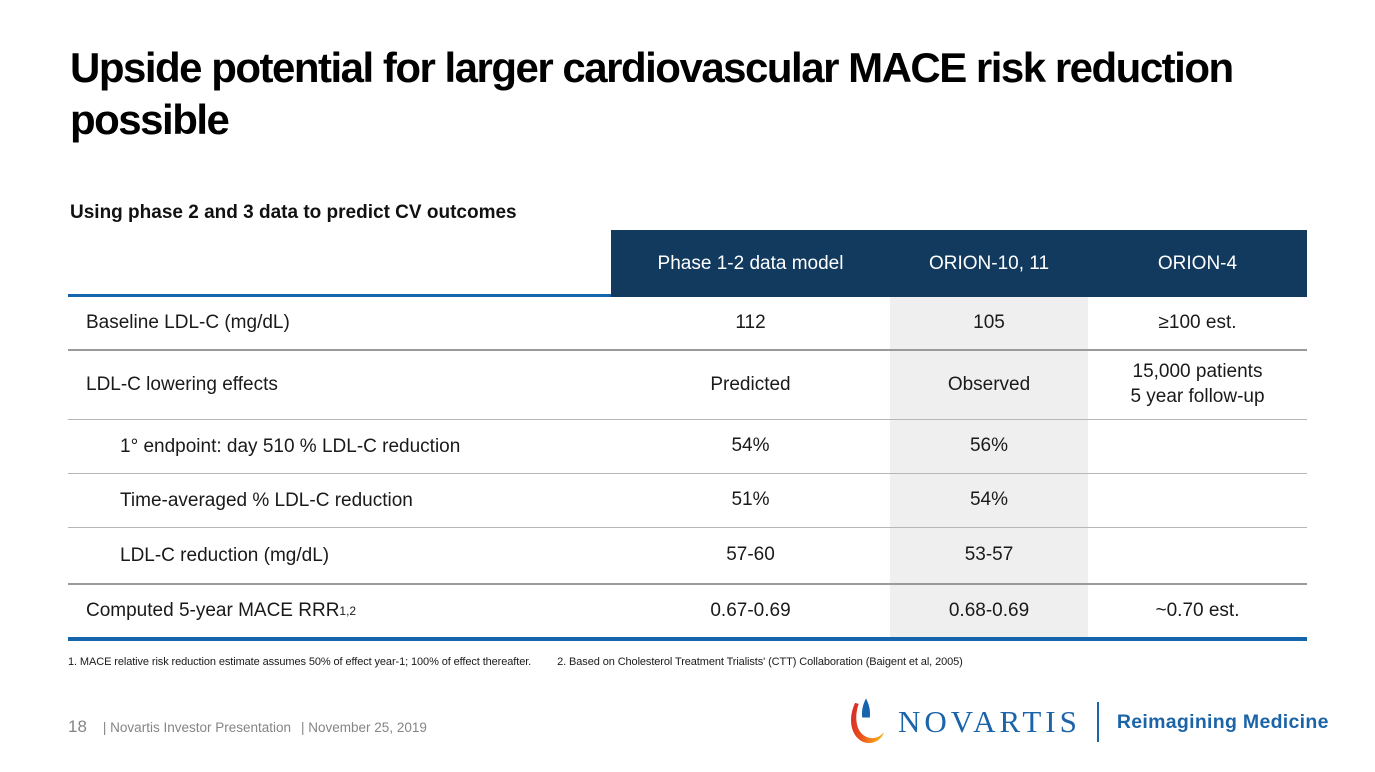 Image resolution: width=1375 pixels, height=772 pixels. I want to click on page-number: 18, so click(77, 726).